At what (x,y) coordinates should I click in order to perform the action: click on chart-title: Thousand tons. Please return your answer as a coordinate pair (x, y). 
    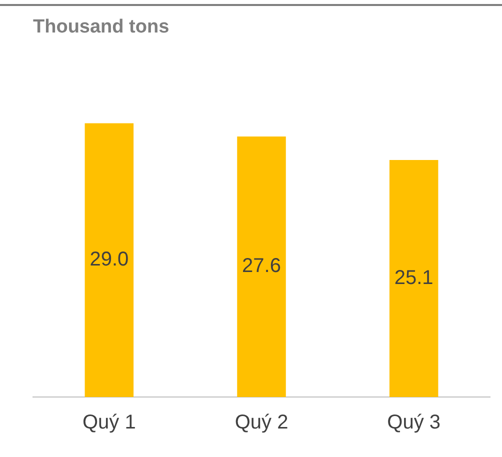
    Looking at the image, I should click on (101, 27).